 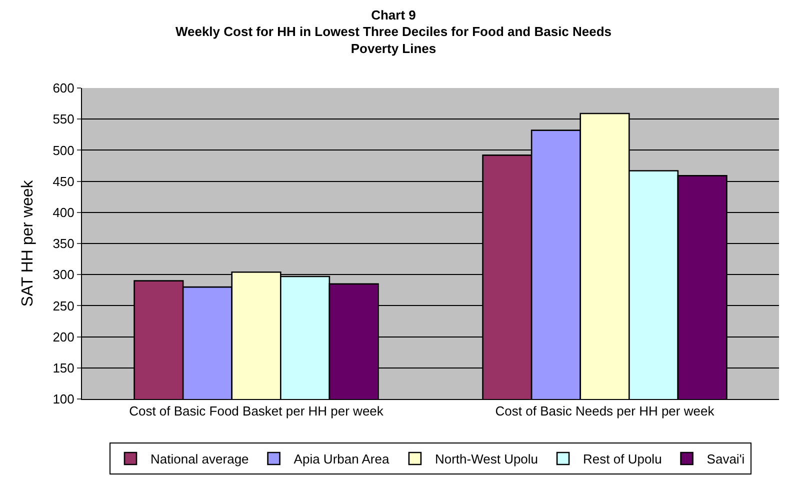 What do you see at coordinates (63, 244) in the screenshot?
I see `y-tick-label: 350` at bounding box center [63, 244].